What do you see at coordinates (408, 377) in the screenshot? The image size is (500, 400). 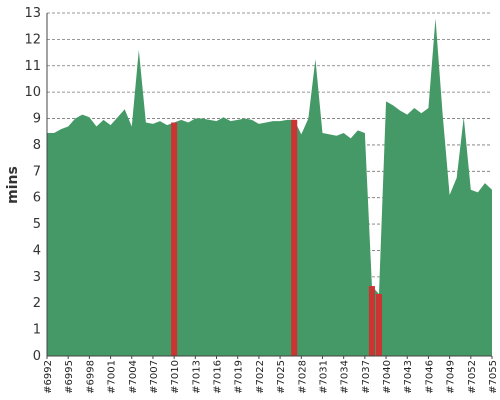 I see `x-tick-label: #7043` at bounding box center [408, 377].